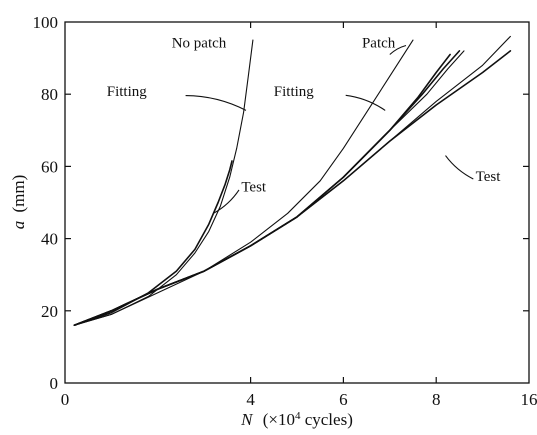 The height and width of the screenshot is (435, 537). What do you see at coordinates (49, 166) in the screenshot?
I see `y-tick-label: 60` at bounding box center [49, 166].